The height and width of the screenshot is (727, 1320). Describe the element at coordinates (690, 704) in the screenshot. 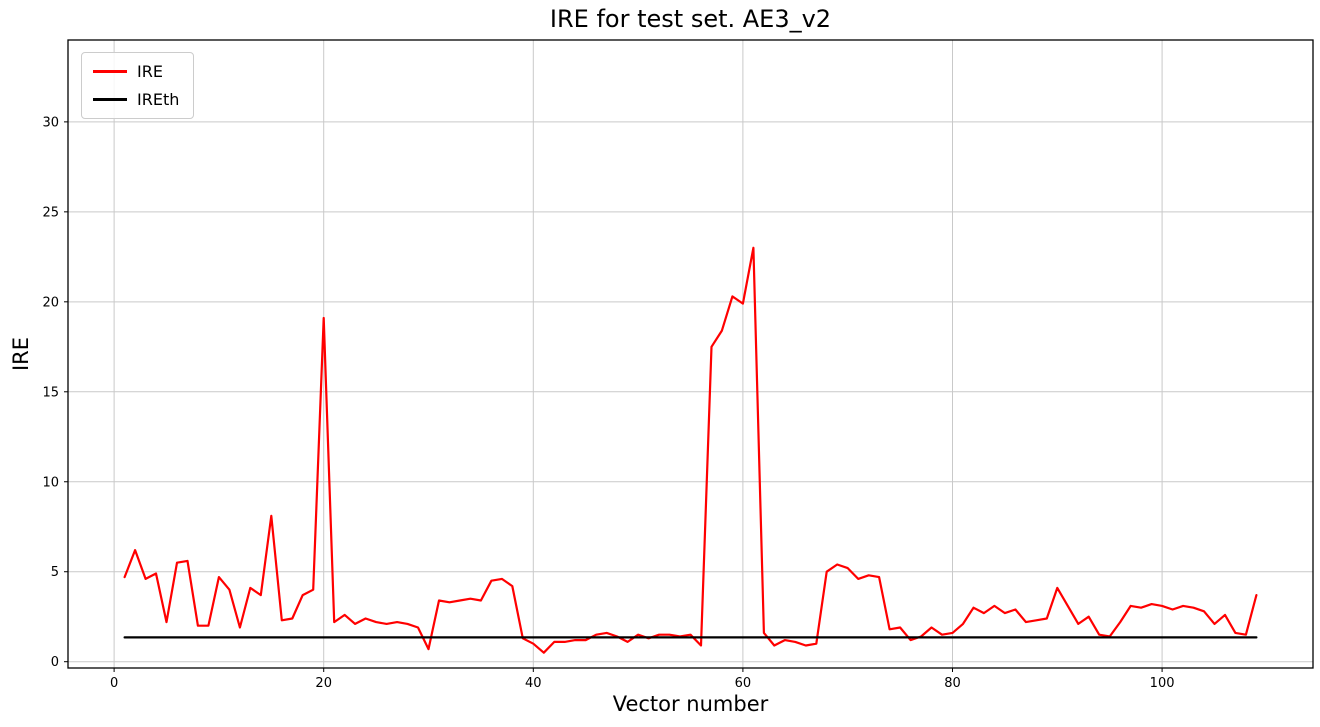

I see `x-axis-label: Vector number` at that location.